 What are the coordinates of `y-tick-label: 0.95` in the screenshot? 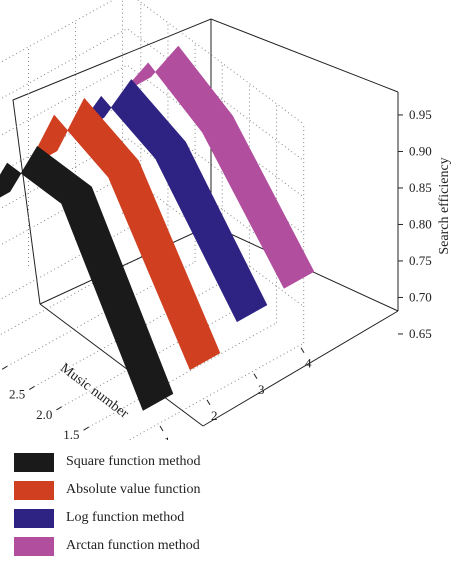 It's located at (420, 114).